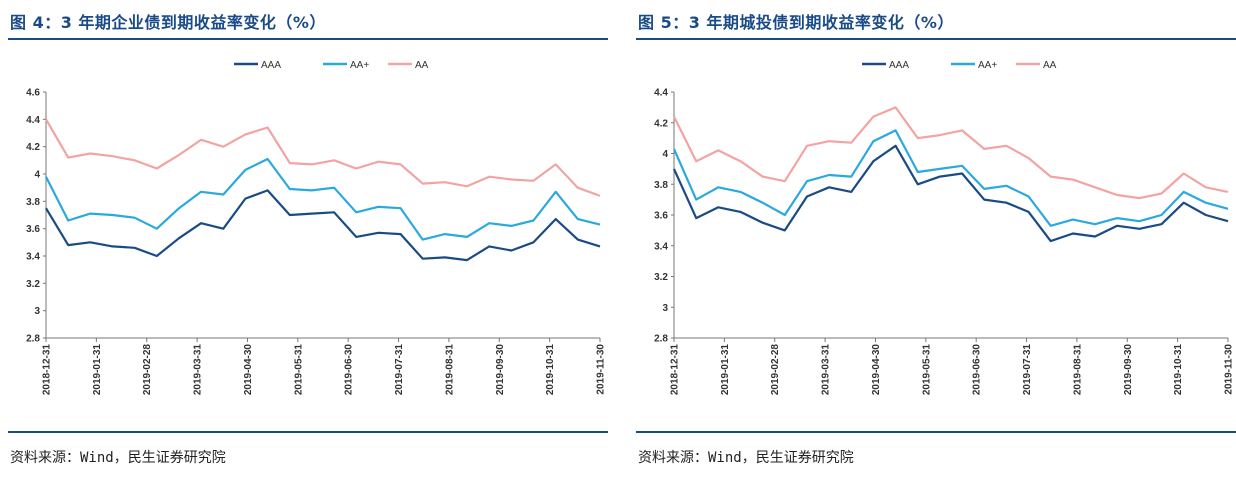 Image resolution: width=1236 pixels, height=481 pixels. What do you see at coordinates (308, 432) in the screenshot?
I see `figure-4-bottom-rule` at bounding box center [308, 432].